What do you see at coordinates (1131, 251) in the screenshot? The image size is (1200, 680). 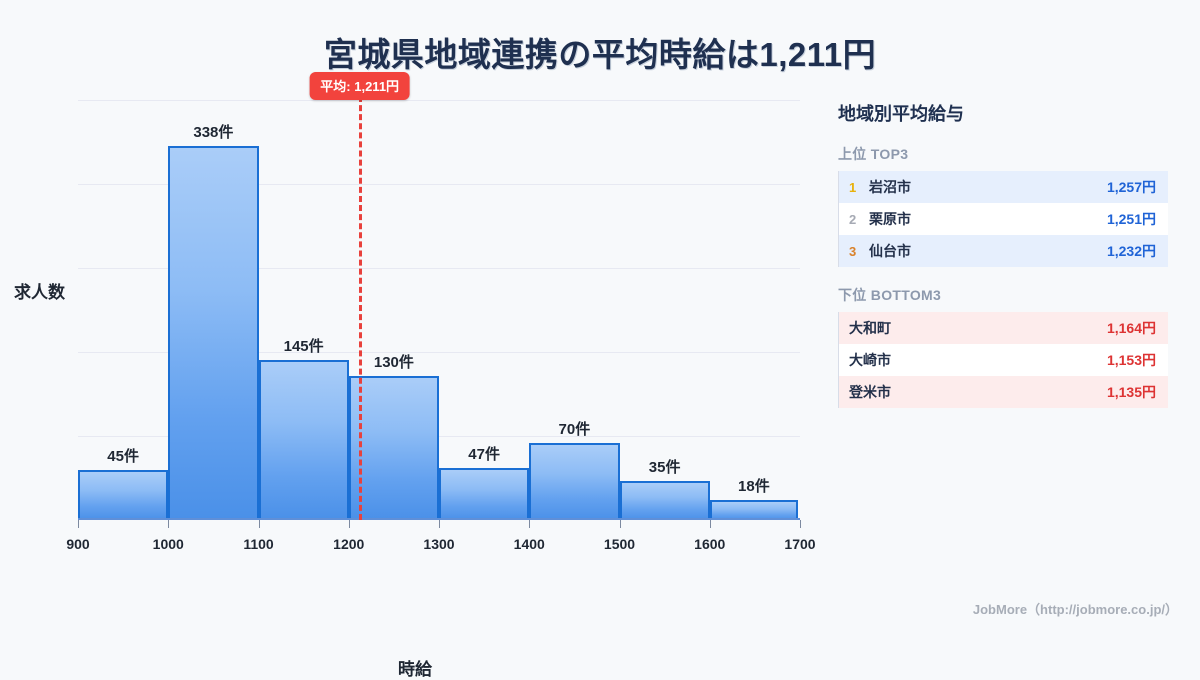 I see `region-wage-value: 1,232円` at bounding box center [1131, 251].